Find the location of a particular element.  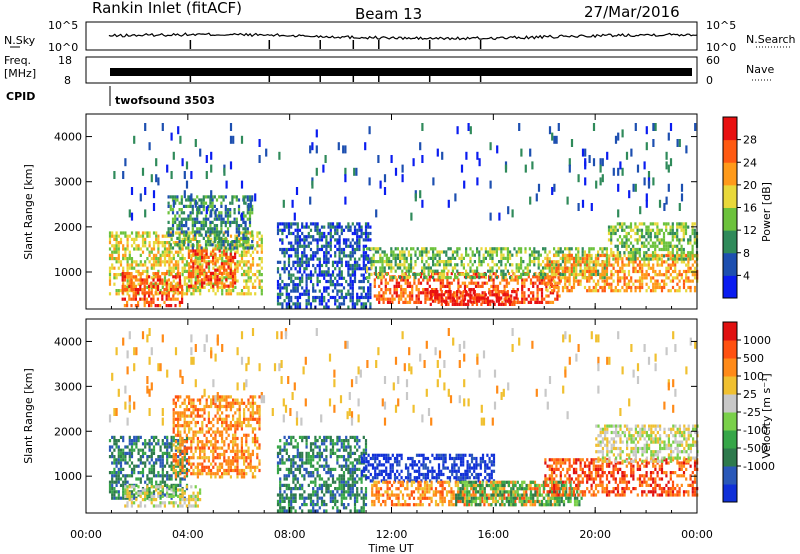

colorbar-tick-label: 12 is located at coordinates (750, 230).